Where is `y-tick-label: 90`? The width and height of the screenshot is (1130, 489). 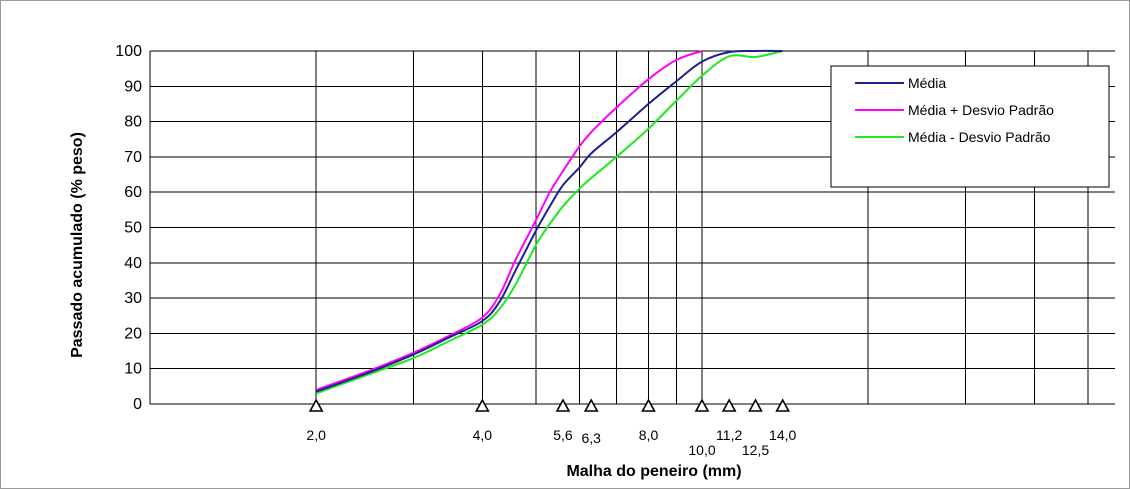
y-tick-label: 90 is located at coordinates (133, 86).